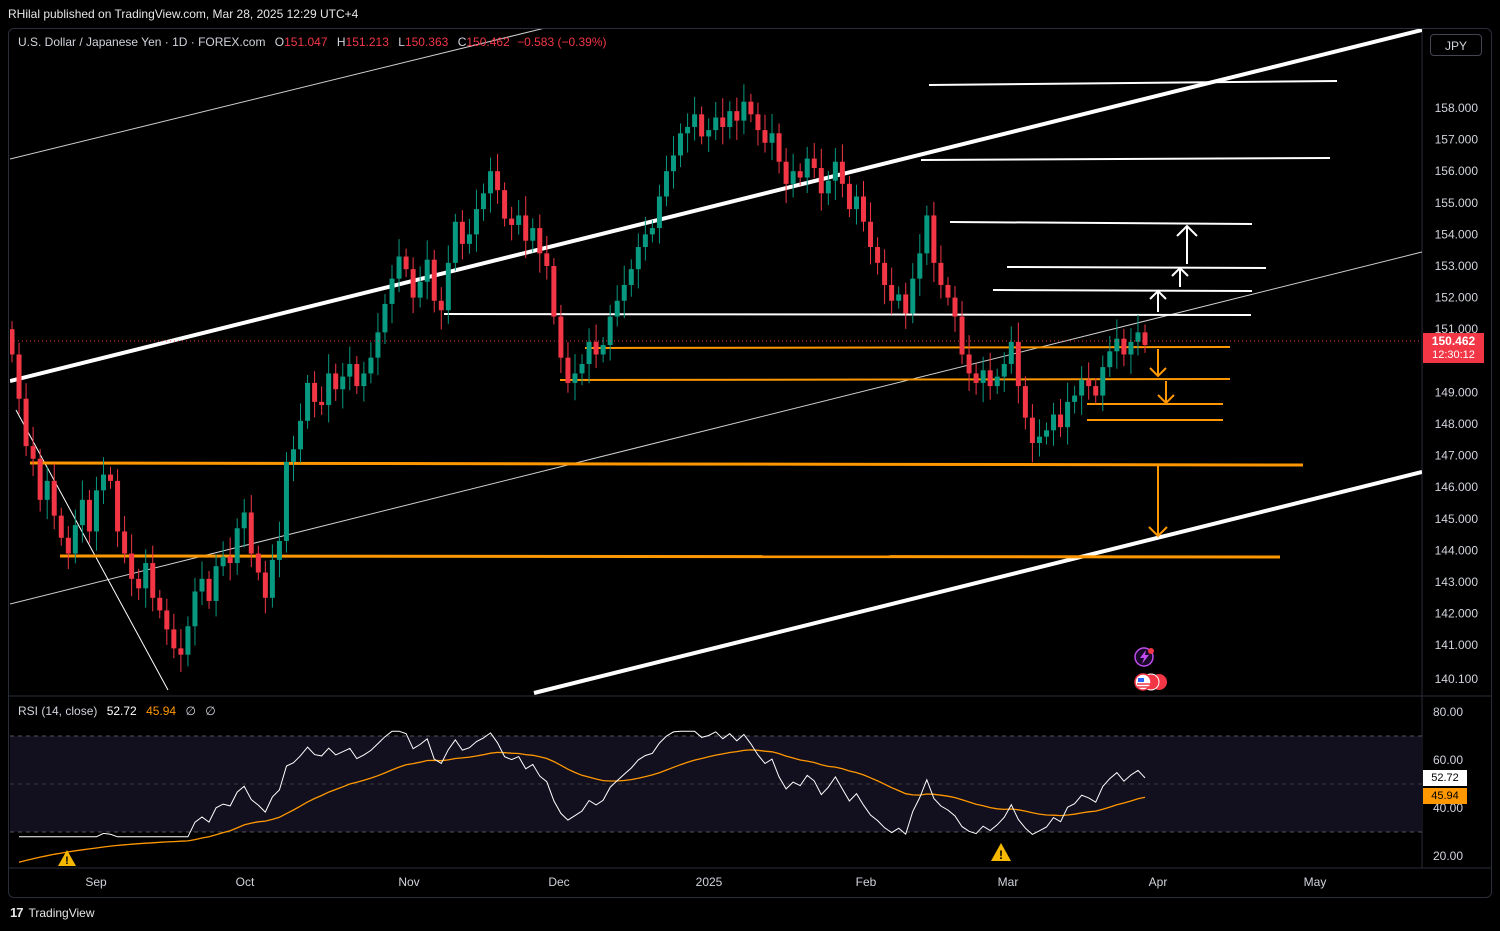 The image size is (1500, 931). Describe the element at coordinates (117, 711) in the screenshot. I see `rsi-legend: RSI (14, close) 52.72 45.94 ∅ ∅` at that location.